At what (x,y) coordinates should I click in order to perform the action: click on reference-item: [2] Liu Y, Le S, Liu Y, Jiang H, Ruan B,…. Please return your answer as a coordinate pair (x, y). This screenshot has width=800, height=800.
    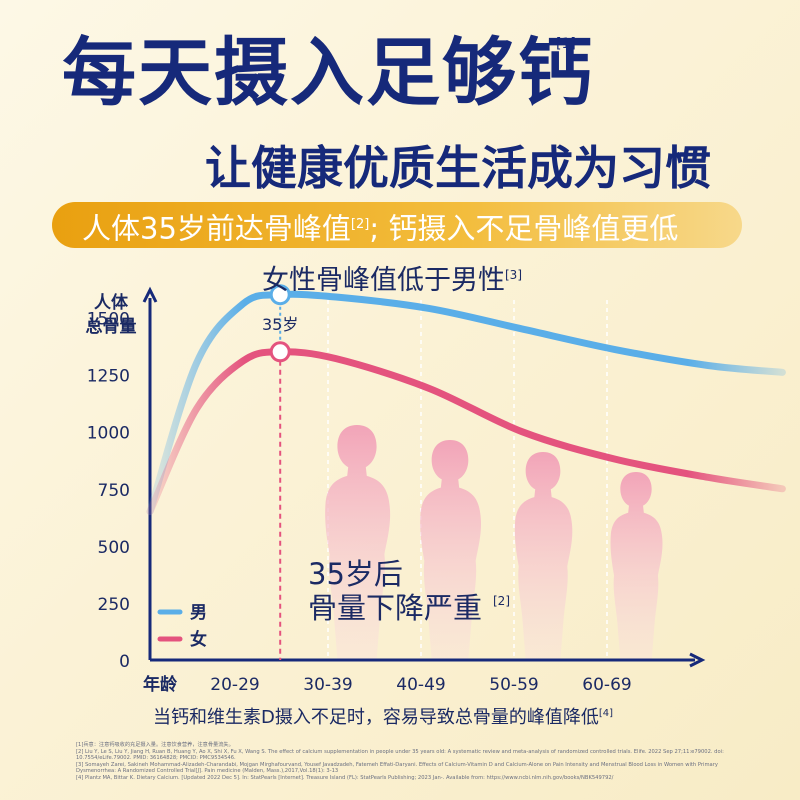
    Looking at the image, I should click on (400, 755).